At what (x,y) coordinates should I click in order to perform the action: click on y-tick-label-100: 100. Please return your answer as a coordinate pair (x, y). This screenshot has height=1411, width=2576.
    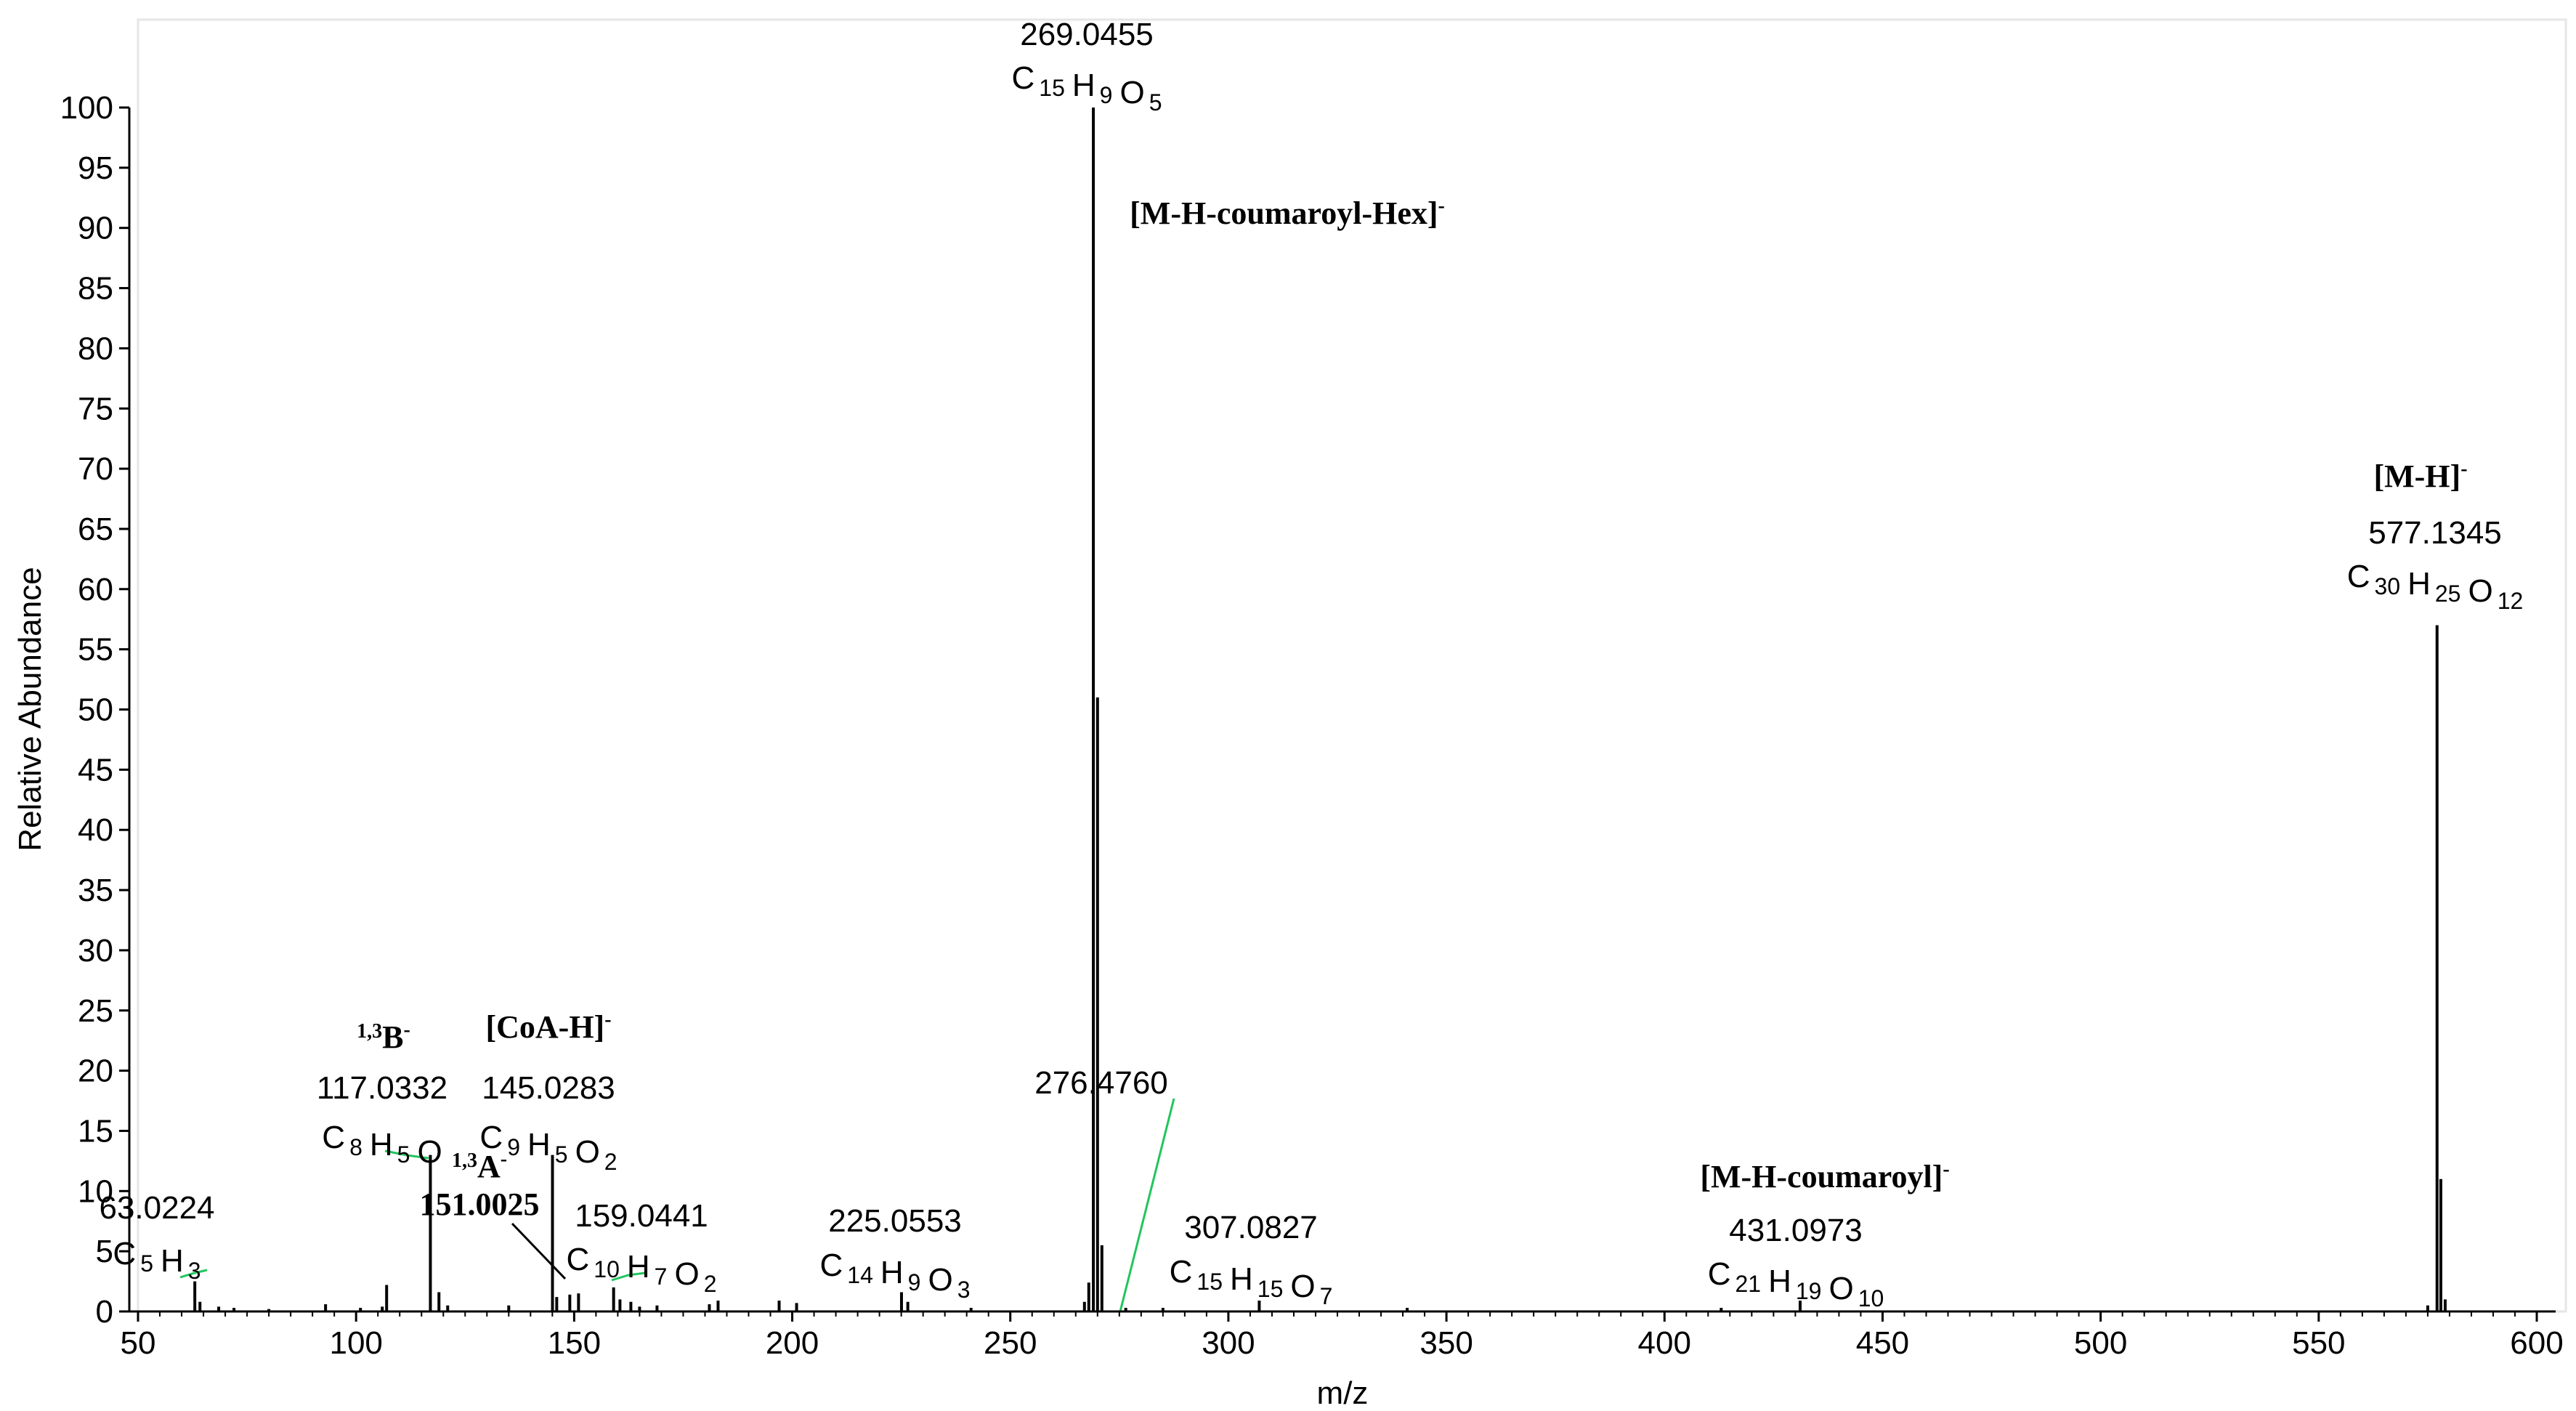
    Looking at the image, I should click on (86, 108).